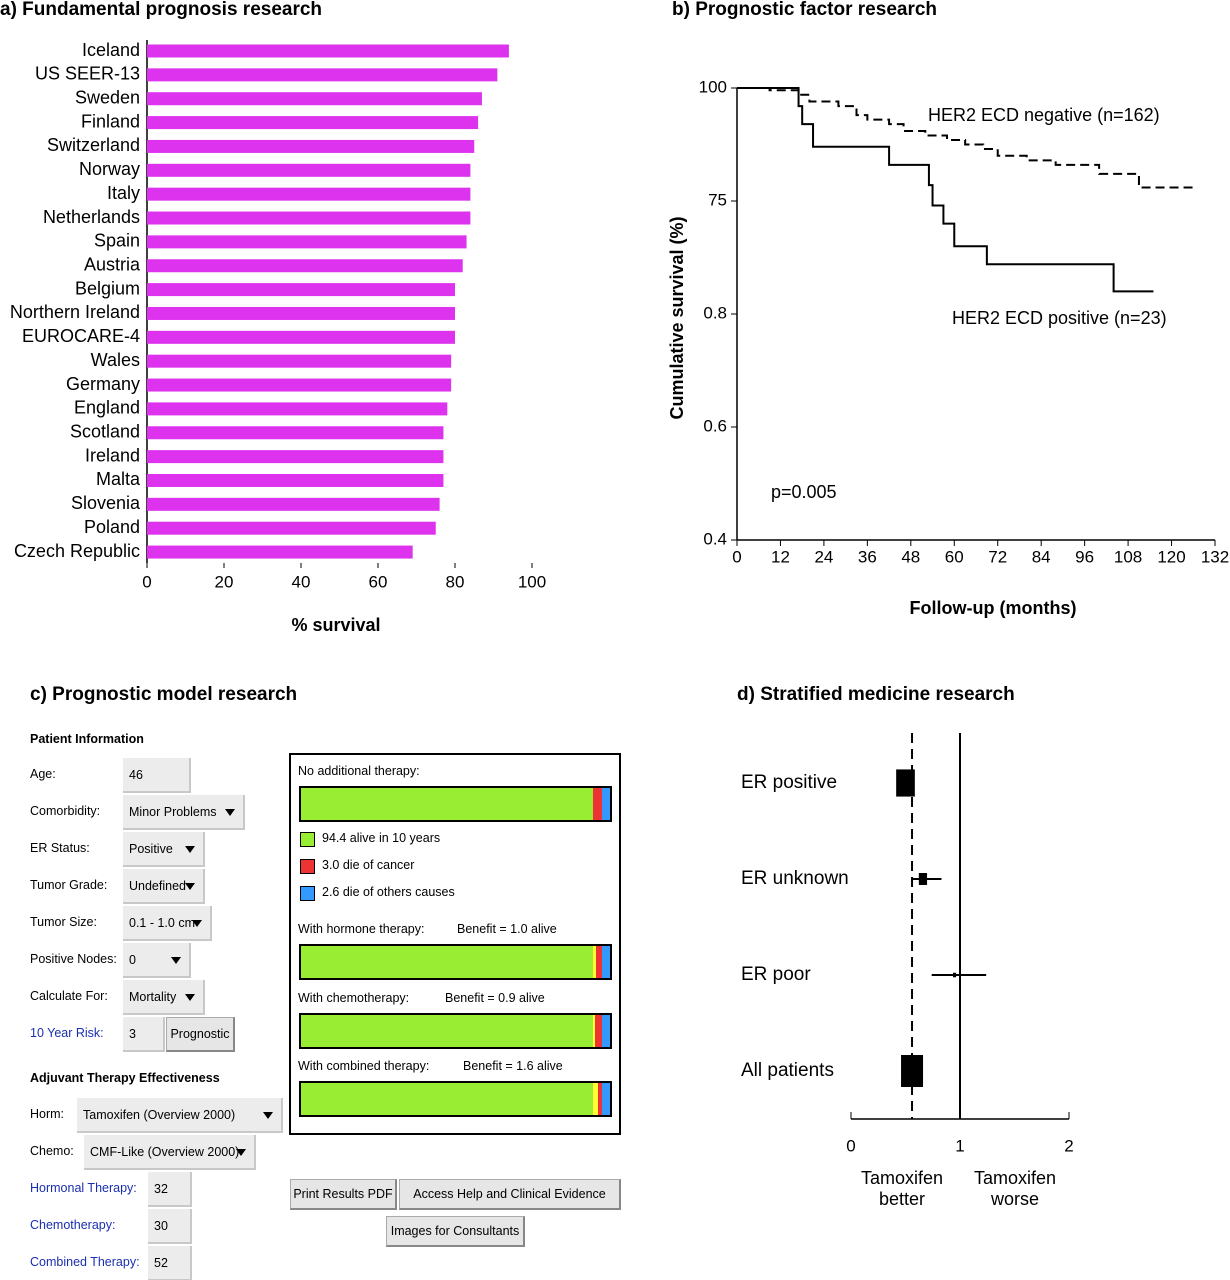 The height and width of the screenshot is (1280, 1230). Describe the element at coordinates (105, 432) in the screenshot. I see `category-label: Scotland` at that location.